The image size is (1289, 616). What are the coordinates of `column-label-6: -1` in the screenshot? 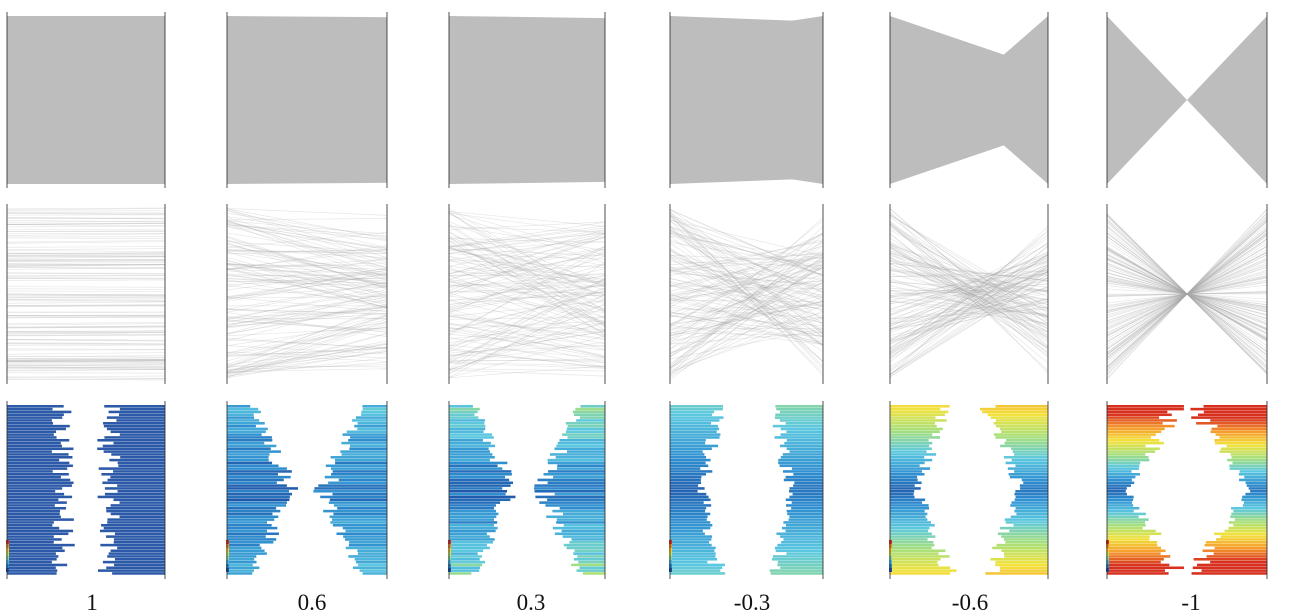 It's located at (1191, 602).